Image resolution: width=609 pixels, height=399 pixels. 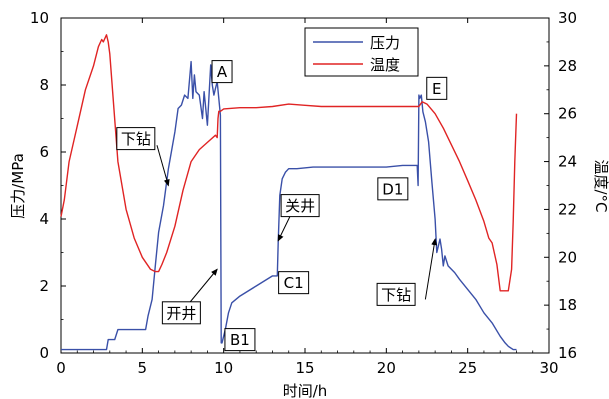 What do you see at coordinates (567, 257) in the screenshot?
I see `y-right-tick-label: 20` at bounding box center [567, 257].